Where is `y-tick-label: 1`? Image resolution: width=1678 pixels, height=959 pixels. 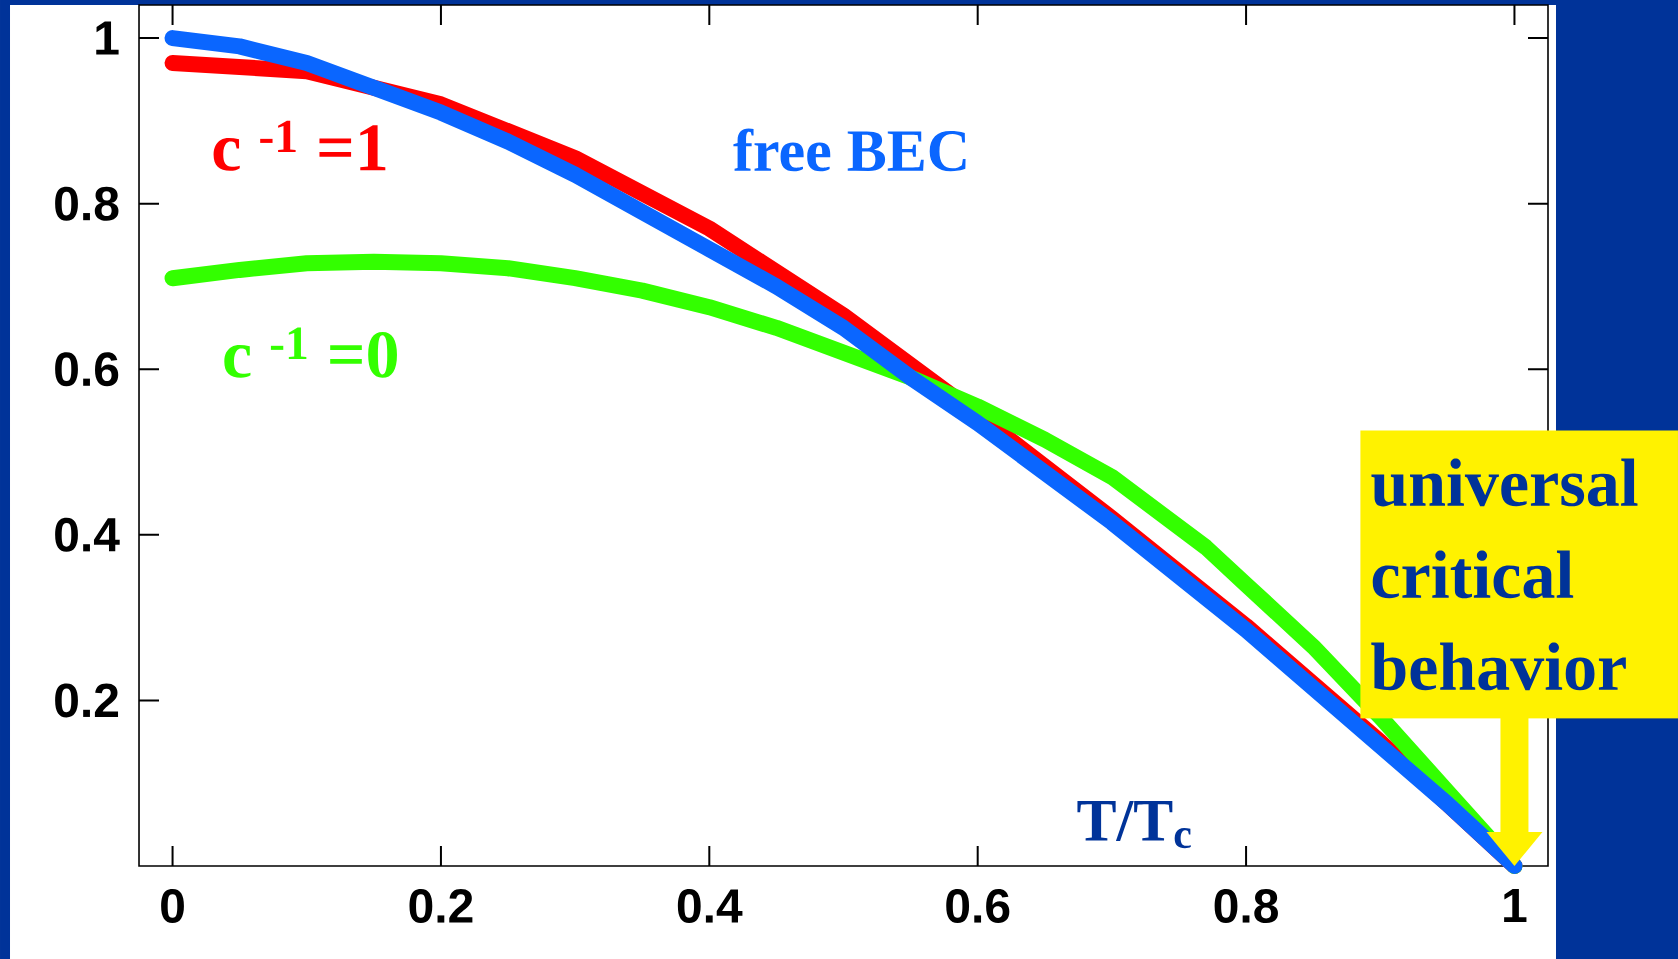
y-tick-label: 1 is located at coordinates (107, 38).